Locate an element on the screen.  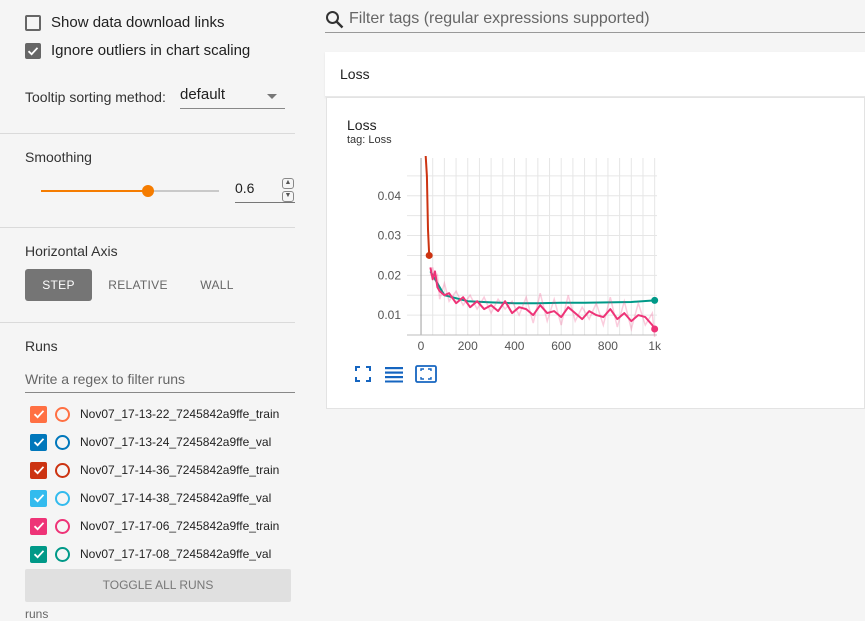
horizontal-axis-label: Horizontal Axis is located at coordinates (71, 251).